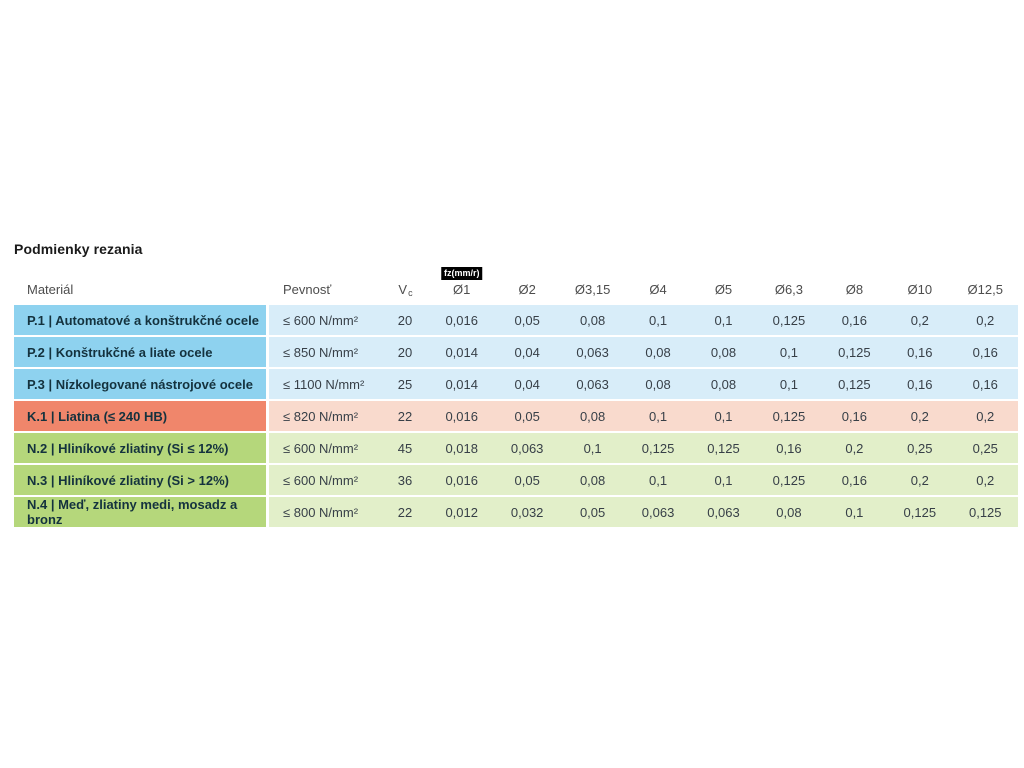 The image size is (1024, 768). Describe the element at coordinates (854, 448) in the screenshot. I see `fz-cell-d7: 0,2` at that location.